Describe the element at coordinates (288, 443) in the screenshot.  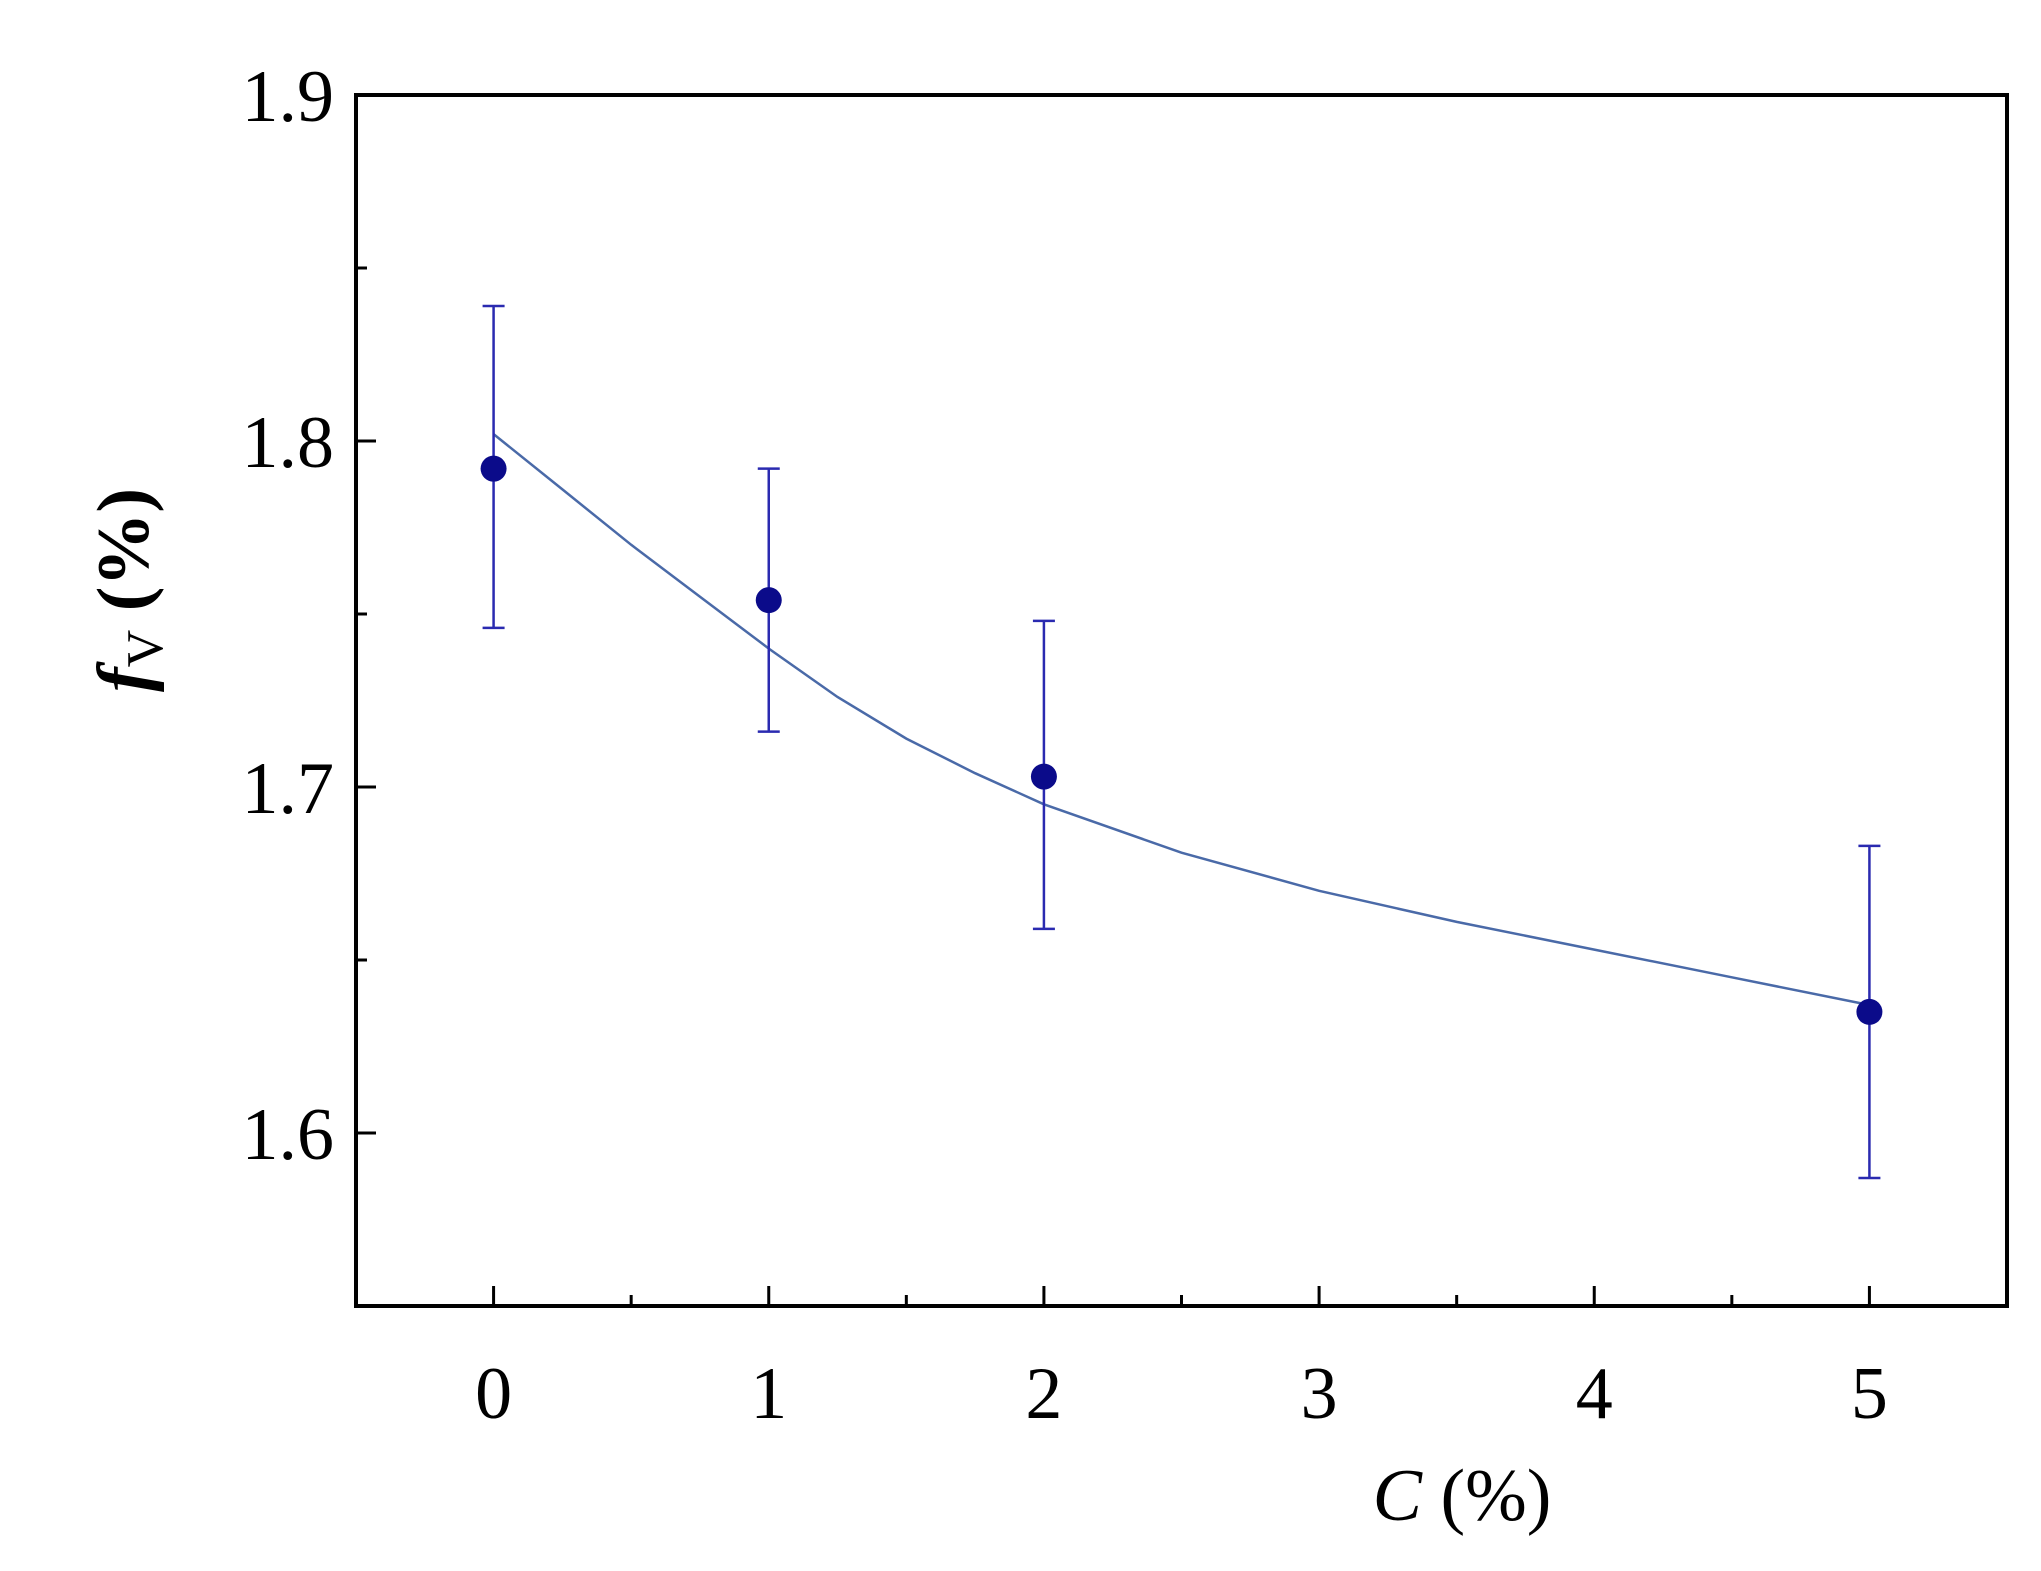
I see `y-tick-label: 1.8` at that location.